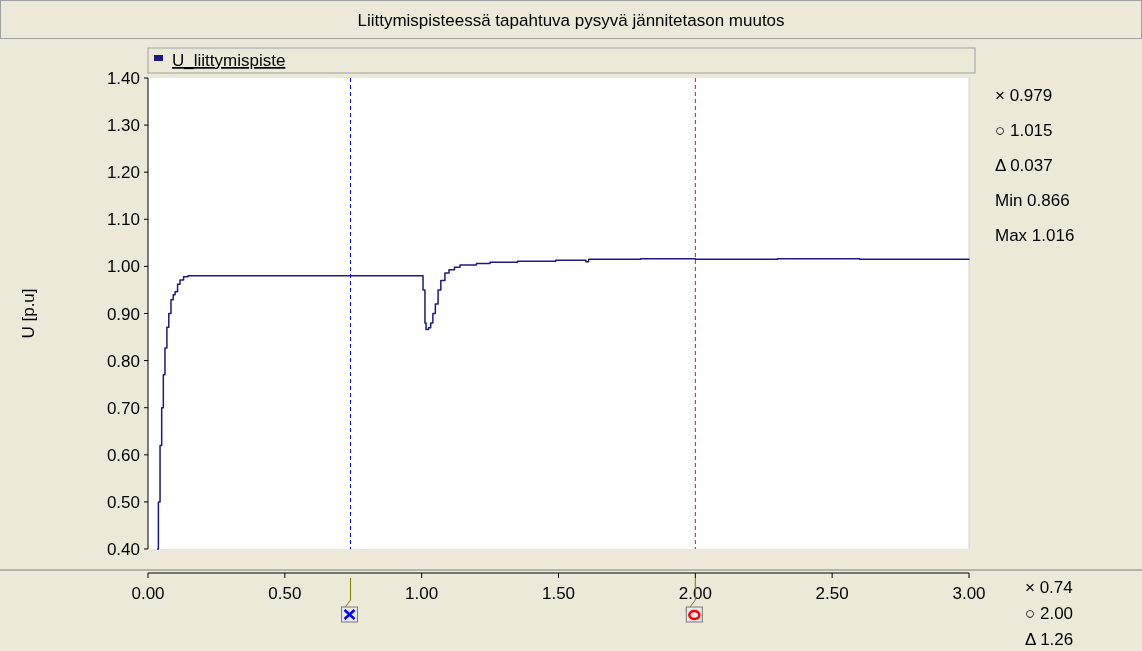 This screenshot has height=651, width=1142. What do you see at coordinates (123, 173) in the screenshot?
I see `y-tick-label: 1.20` at bounding box center [123, 173].